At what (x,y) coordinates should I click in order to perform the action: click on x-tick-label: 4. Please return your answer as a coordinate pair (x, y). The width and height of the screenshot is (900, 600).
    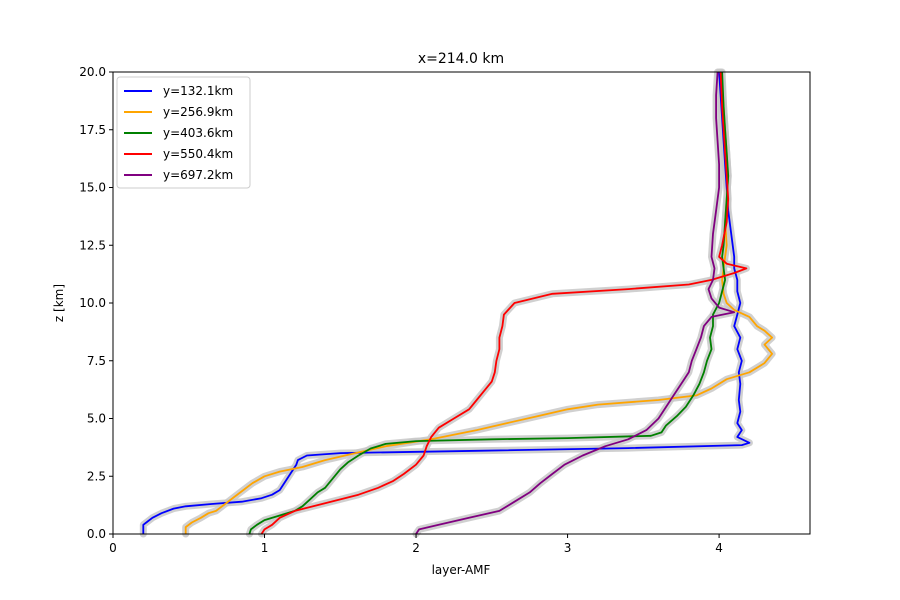
    Looking at the image, I should click on (719, 548).